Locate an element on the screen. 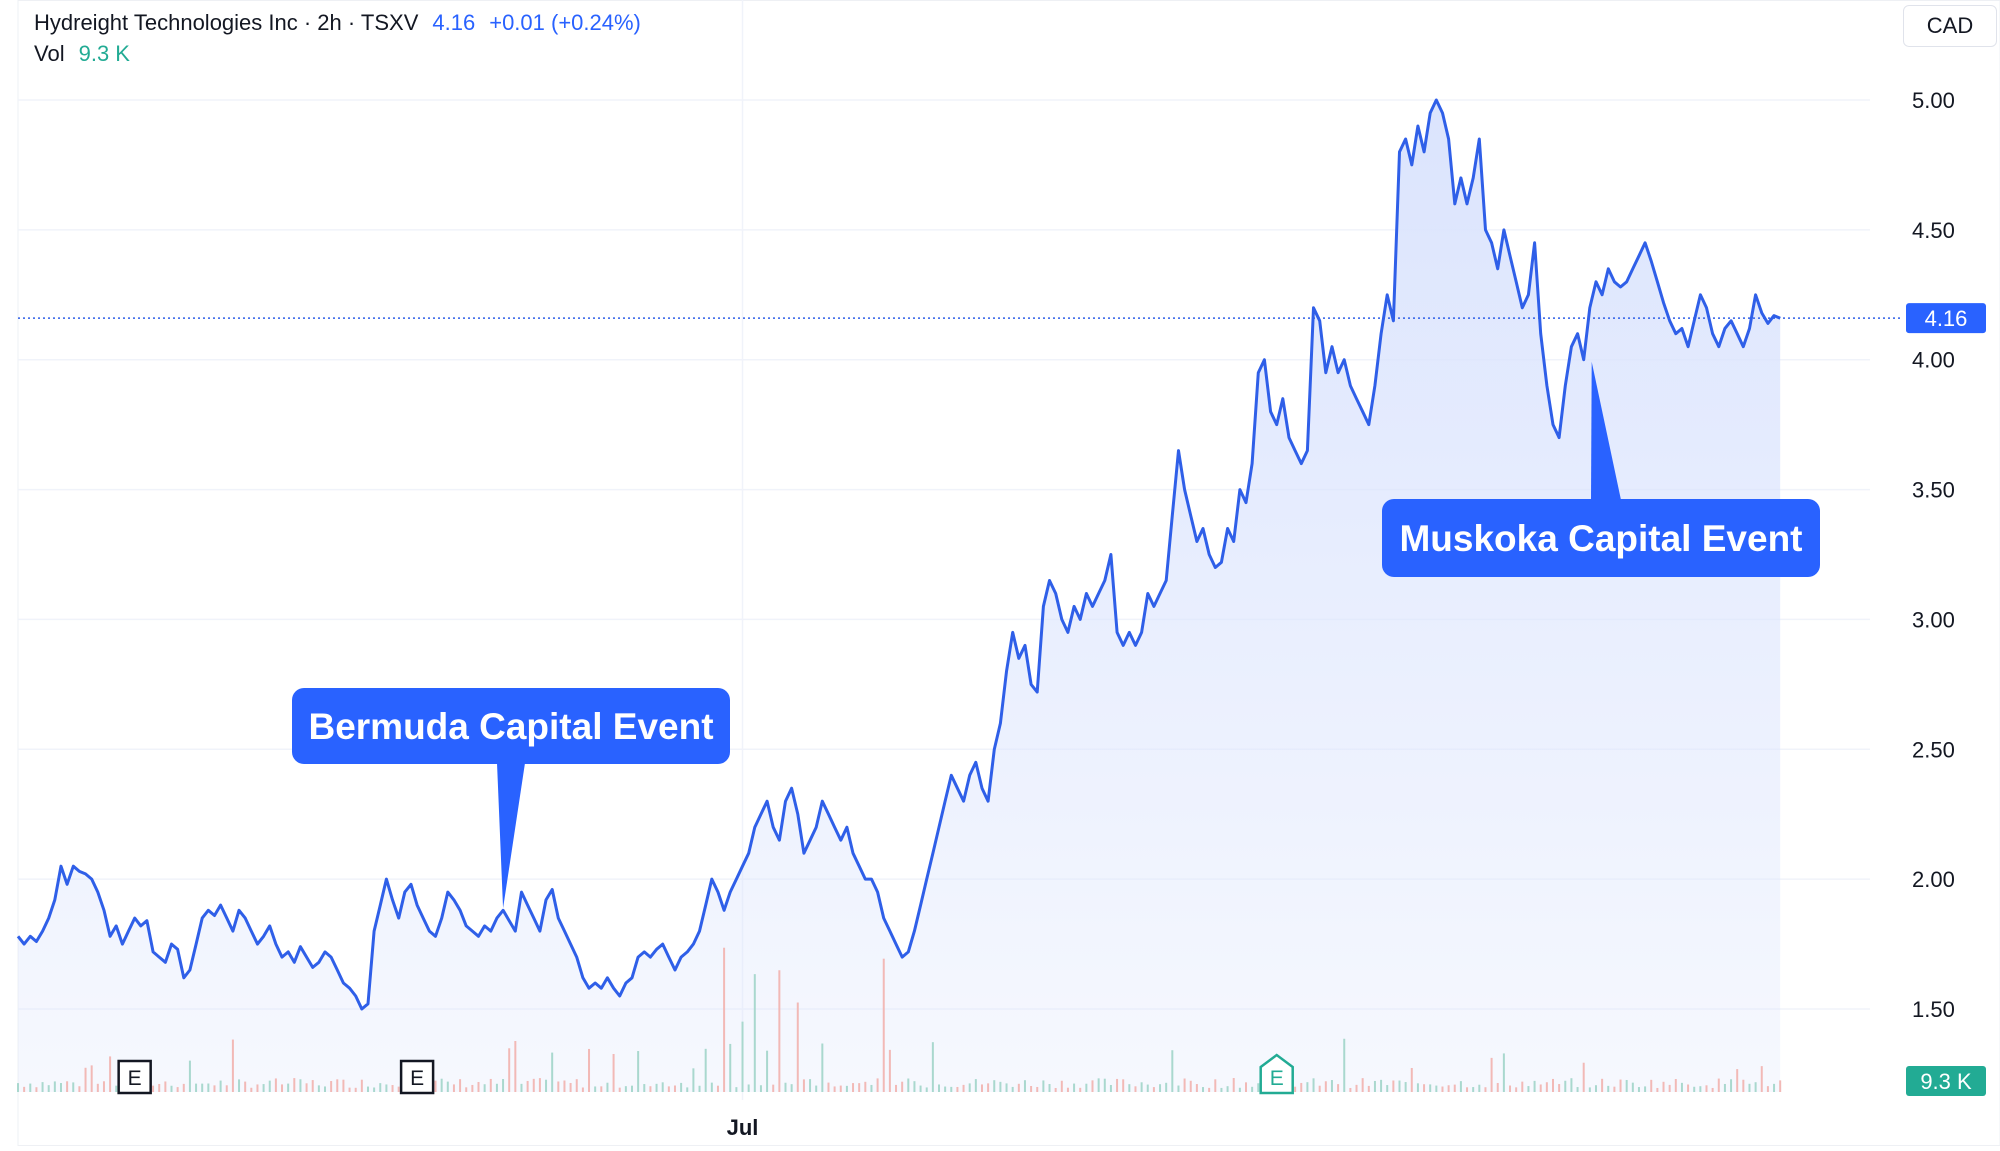 The width and height of the screenshot is (2000, 1151). currency-button: CAD is located at coordinates (1950, 26).